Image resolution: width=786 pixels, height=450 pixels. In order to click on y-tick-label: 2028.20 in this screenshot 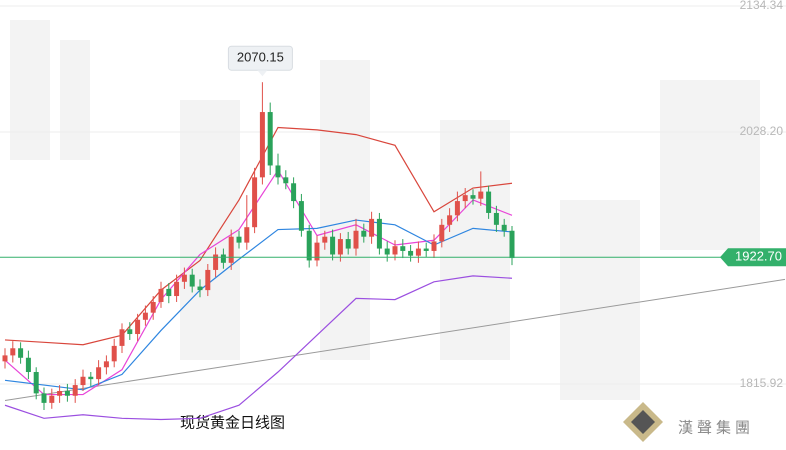, I will do `click(762, 131)`.